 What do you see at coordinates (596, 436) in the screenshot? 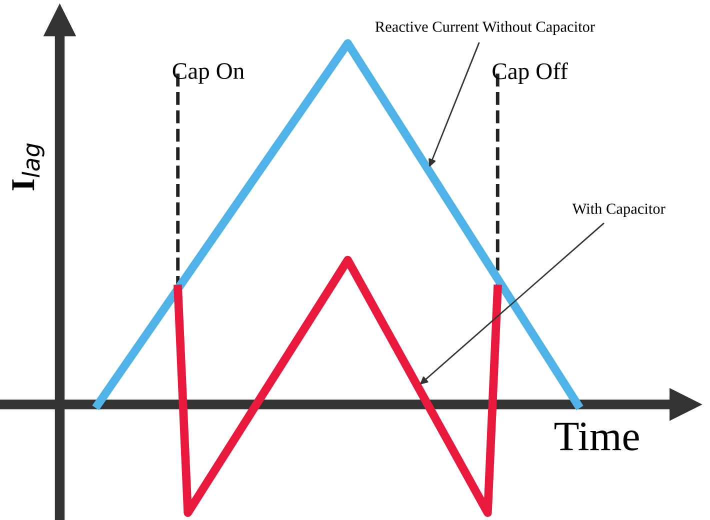
I see `x-axis-title: Time` at bounding box center [596, 436].